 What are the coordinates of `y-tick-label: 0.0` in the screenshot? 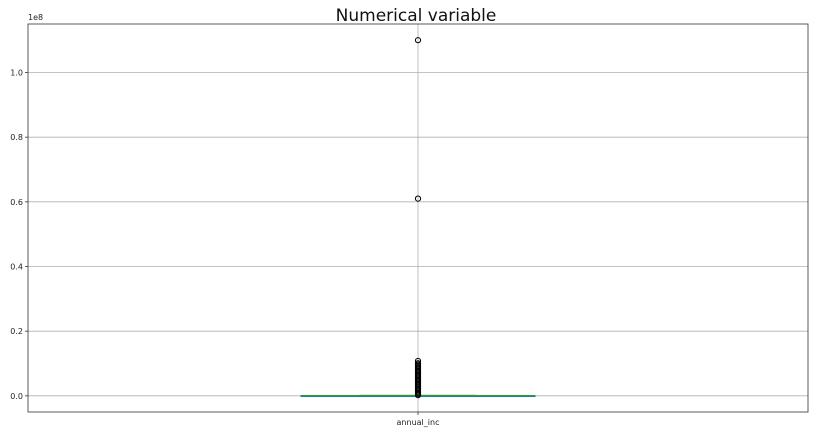 It's located at (16, 396).